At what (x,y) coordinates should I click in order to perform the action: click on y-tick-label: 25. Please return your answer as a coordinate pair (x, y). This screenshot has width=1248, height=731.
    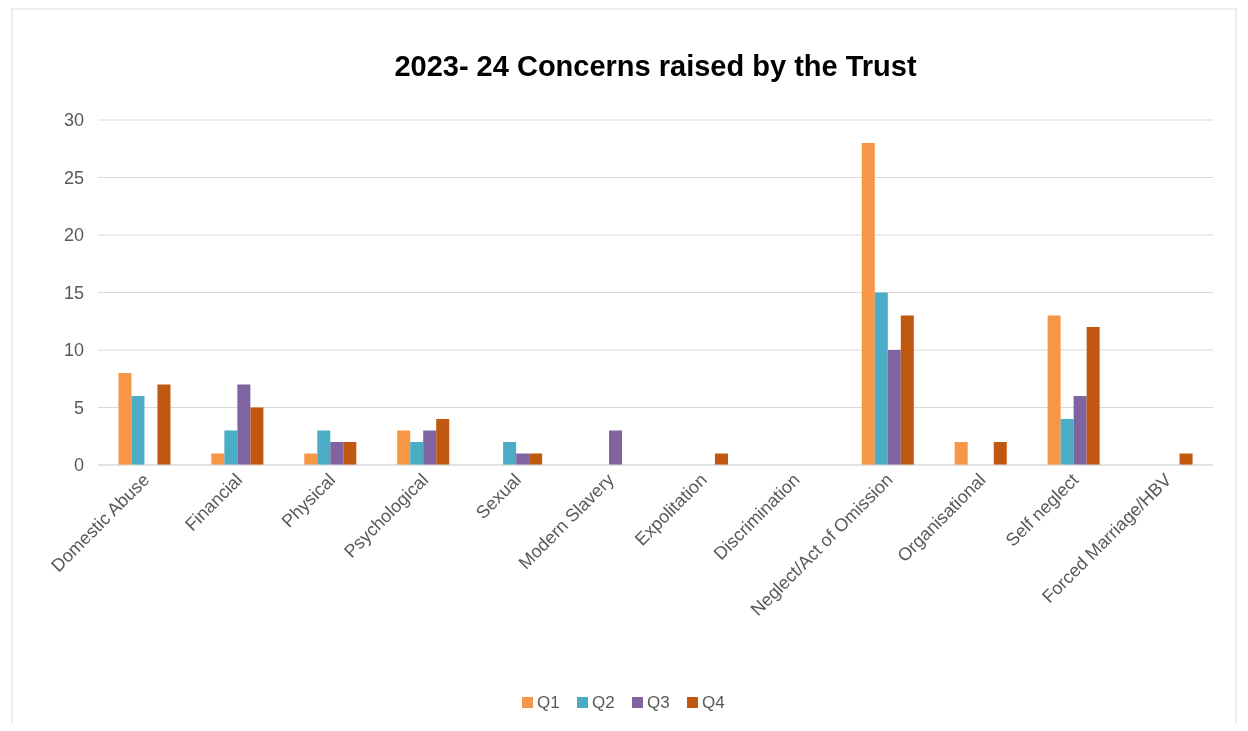
    Looking at the image, I should click on (73, 177).